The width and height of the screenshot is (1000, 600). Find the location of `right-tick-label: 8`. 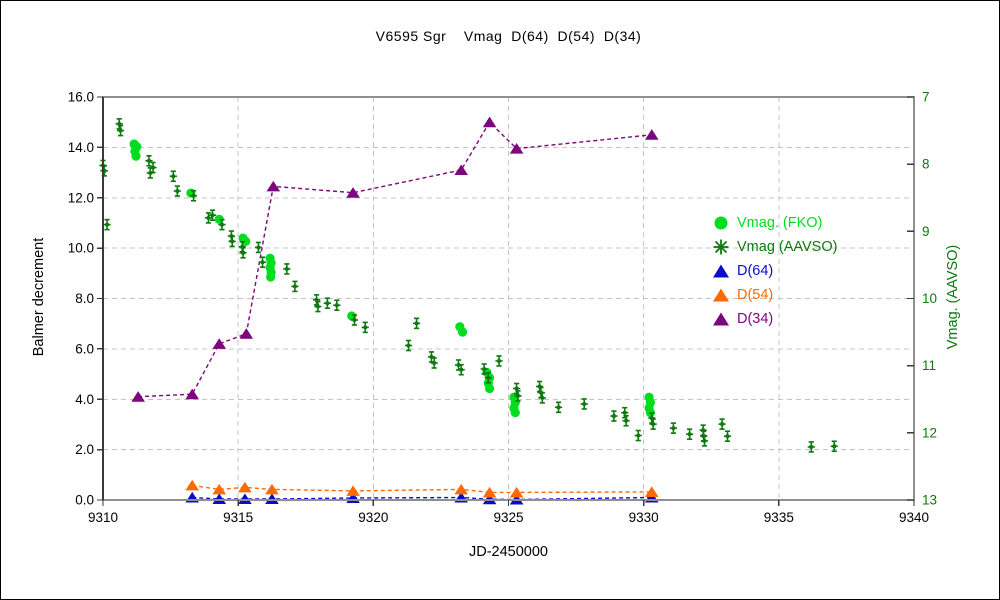

right-tick-label: 8 is located at coordinates (926, 164).